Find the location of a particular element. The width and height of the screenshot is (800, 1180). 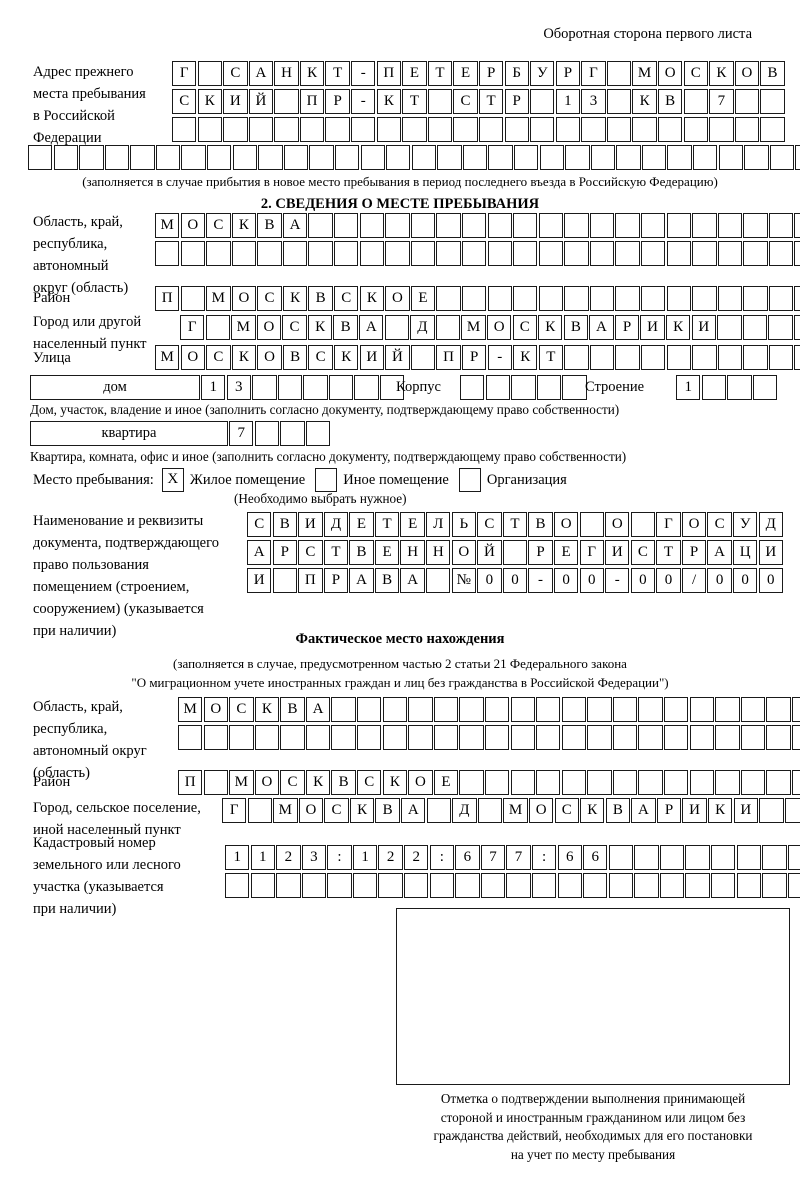

prev-address-row-2-cell-19: К is located at coordinates (644, 101).